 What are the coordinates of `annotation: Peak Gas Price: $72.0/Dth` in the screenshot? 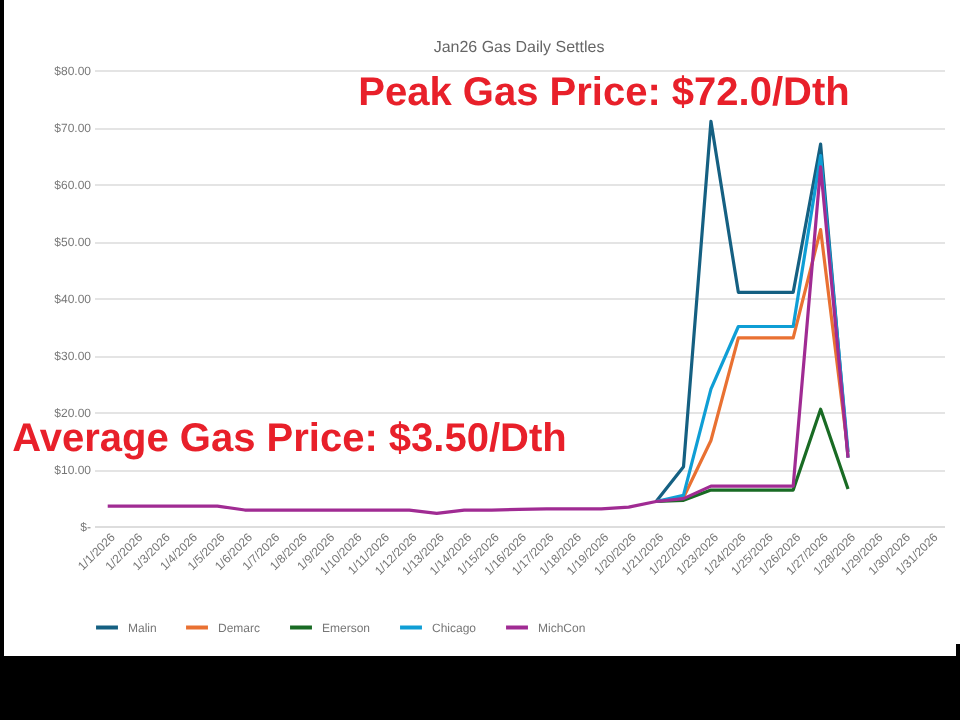 It's located at (604, 92).